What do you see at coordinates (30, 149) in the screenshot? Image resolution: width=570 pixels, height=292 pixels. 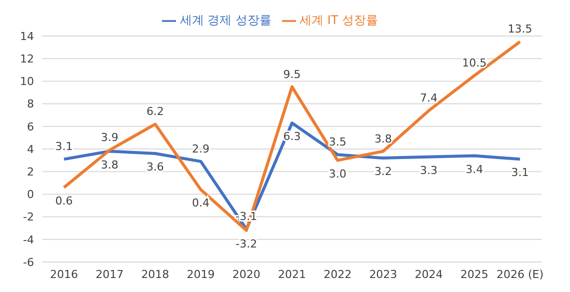 I see `y-tick-label: 4` at bounding box center [30, 149].